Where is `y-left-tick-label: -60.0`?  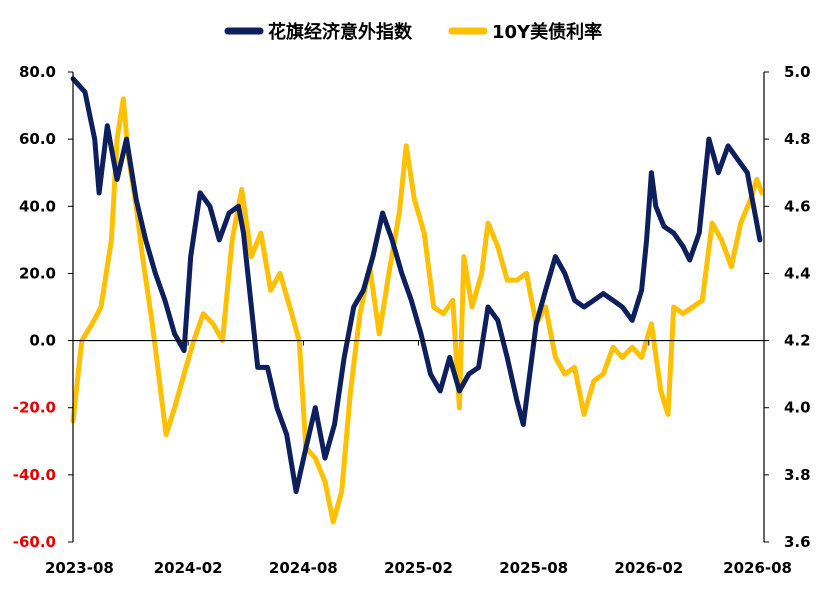
y-left-tick-label: -60.0 is located at coordinates (34, 542).